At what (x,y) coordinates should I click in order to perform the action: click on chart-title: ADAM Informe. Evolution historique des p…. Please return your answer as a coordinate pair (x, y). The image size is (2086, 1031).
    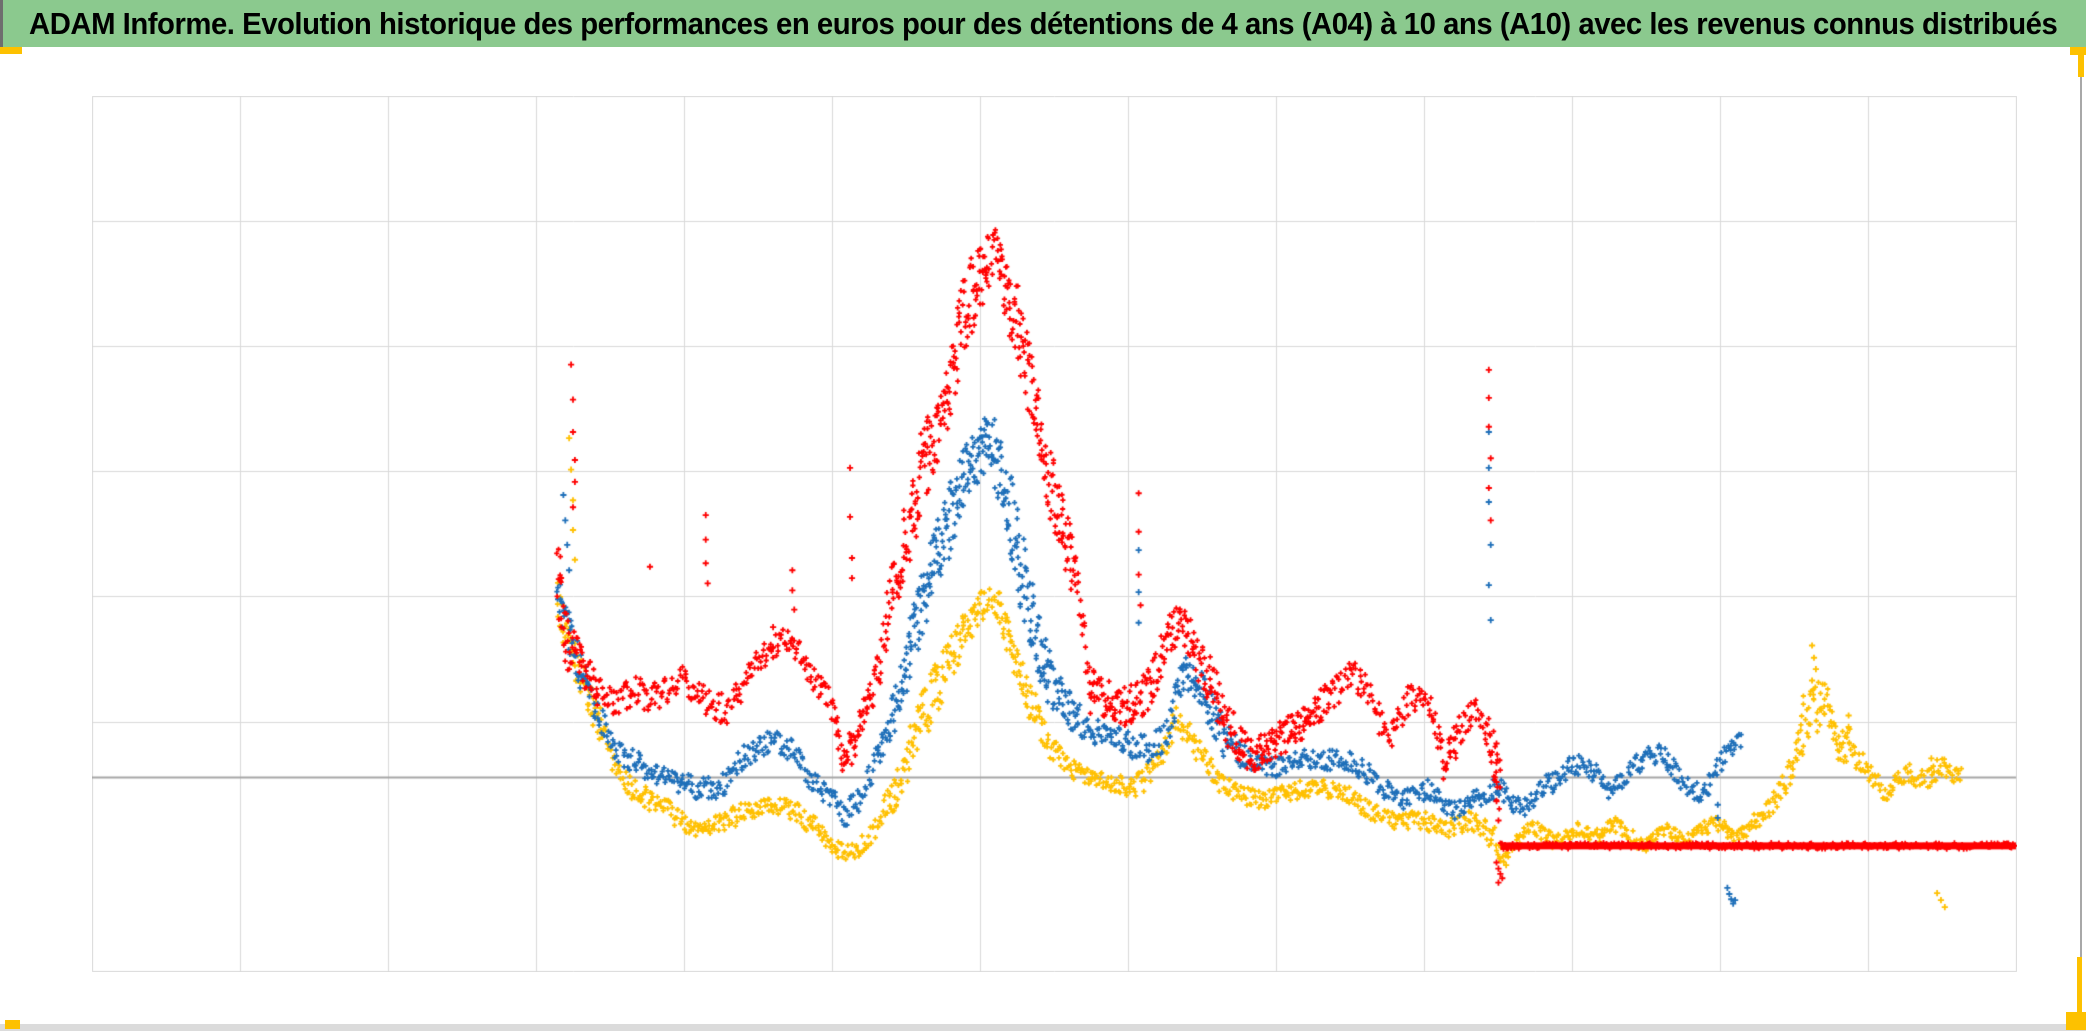
    Looking at the image, I should click on (1043, 23).